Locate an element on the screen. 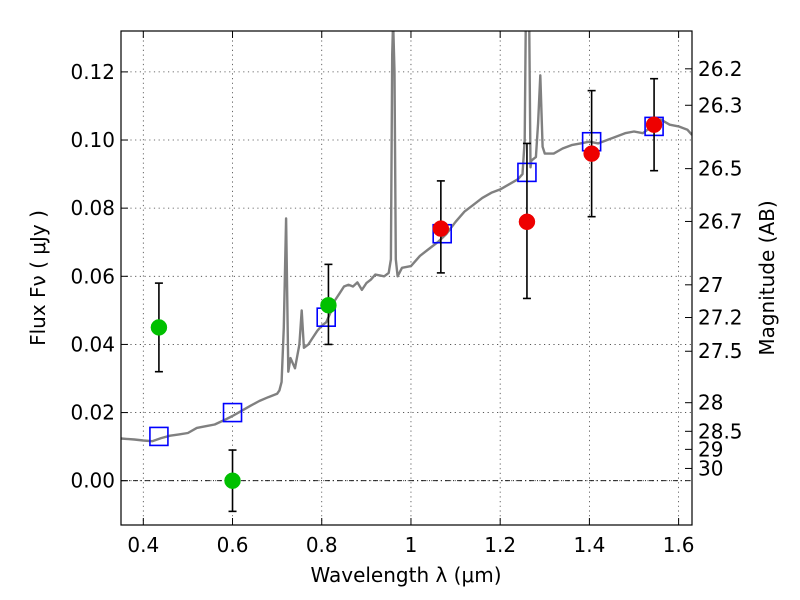 The width and height of the screenshot is (800, 600). y2-tick-label: 28 is located at coordinates (710, 403).